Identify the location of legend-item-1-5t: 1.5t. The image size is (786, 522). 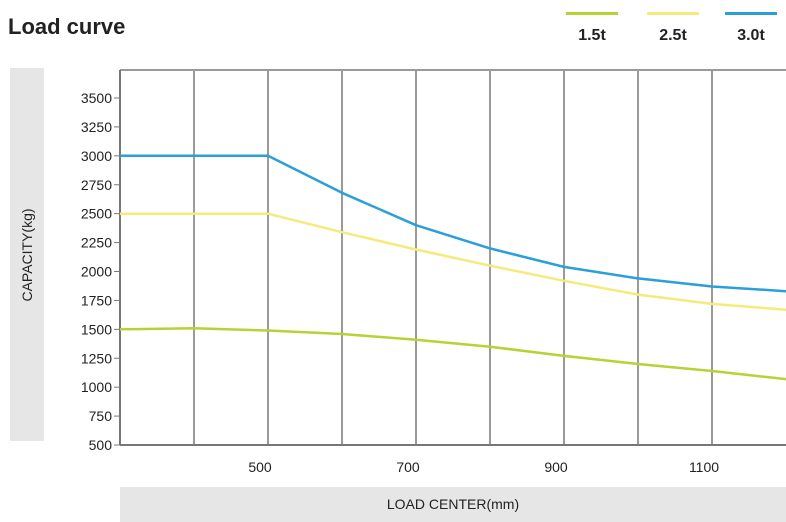
(592, 28).